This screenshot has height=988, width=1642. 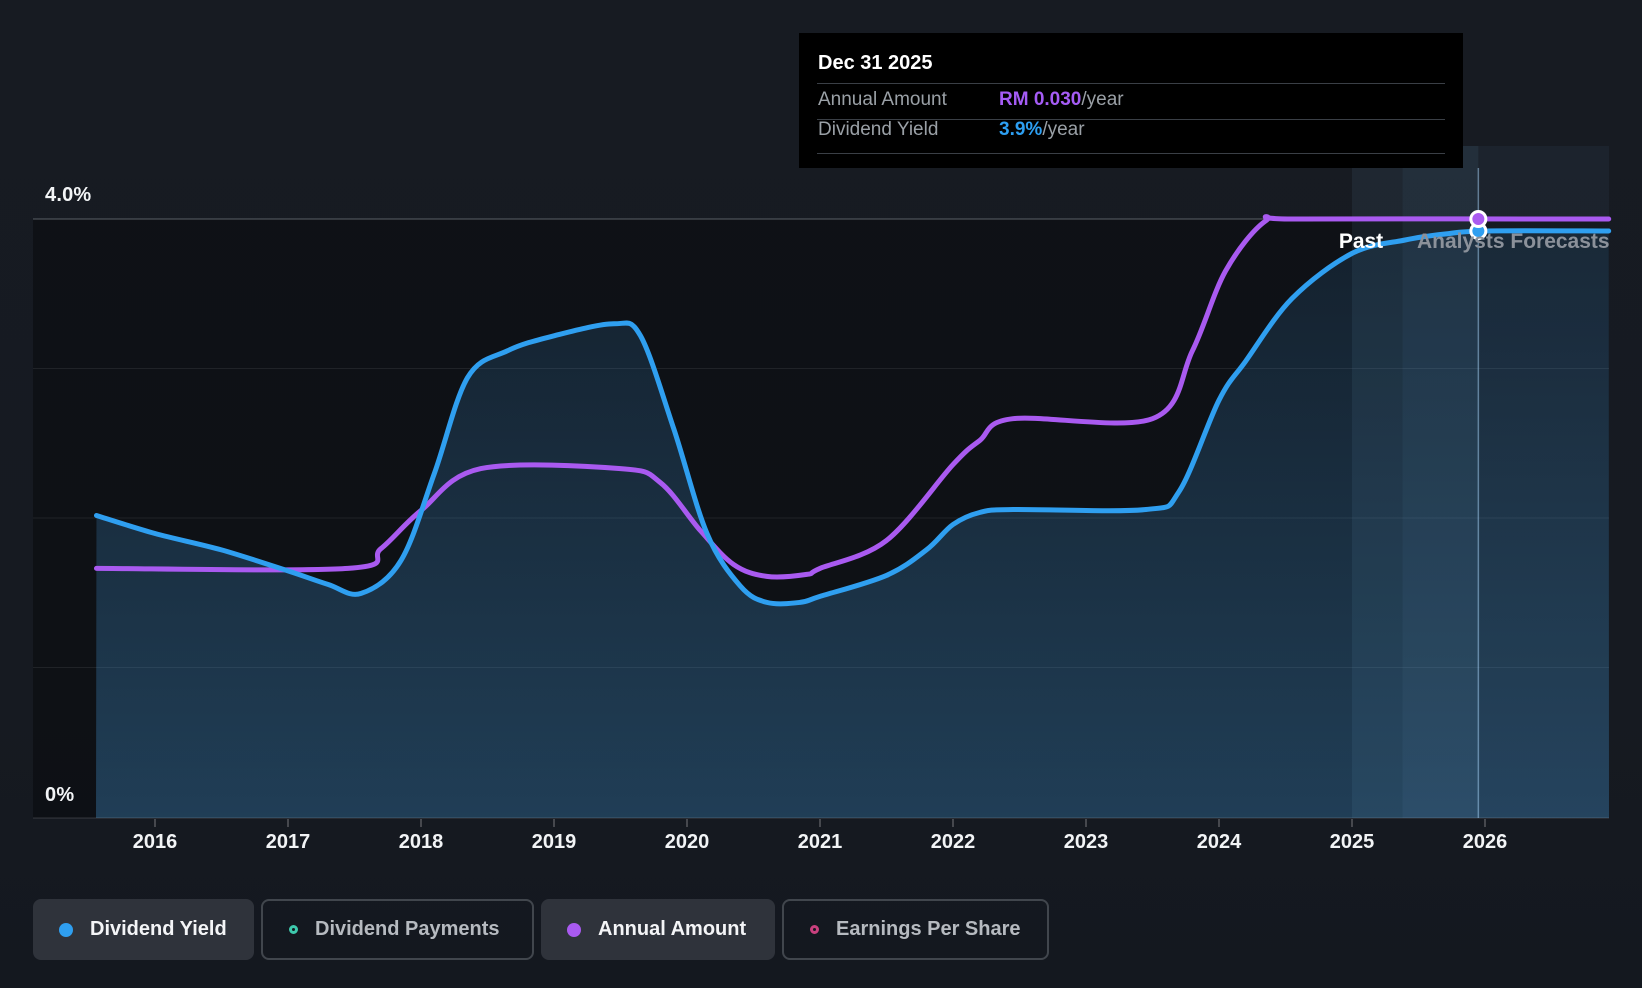 What do you see at coordinates (68, 195) in the screenshot?
I see `y-axis-top-label: 4.0%` at bounding box center [68, 195].